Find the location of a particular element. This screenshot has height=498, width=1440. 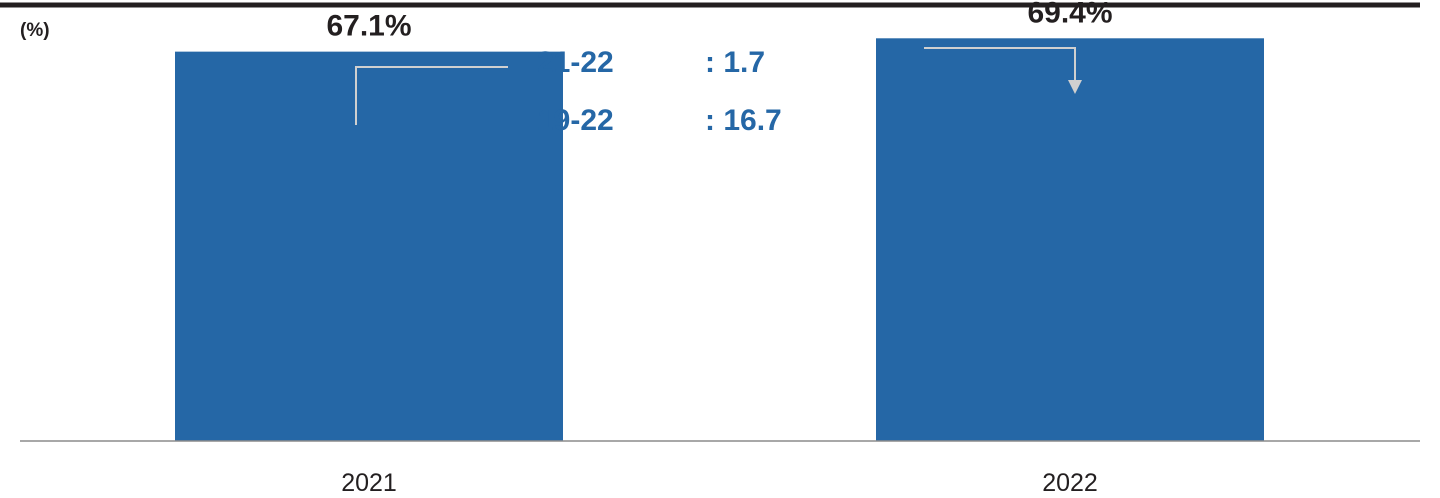

annotation-connector-left is located at coordinates (431, 95).